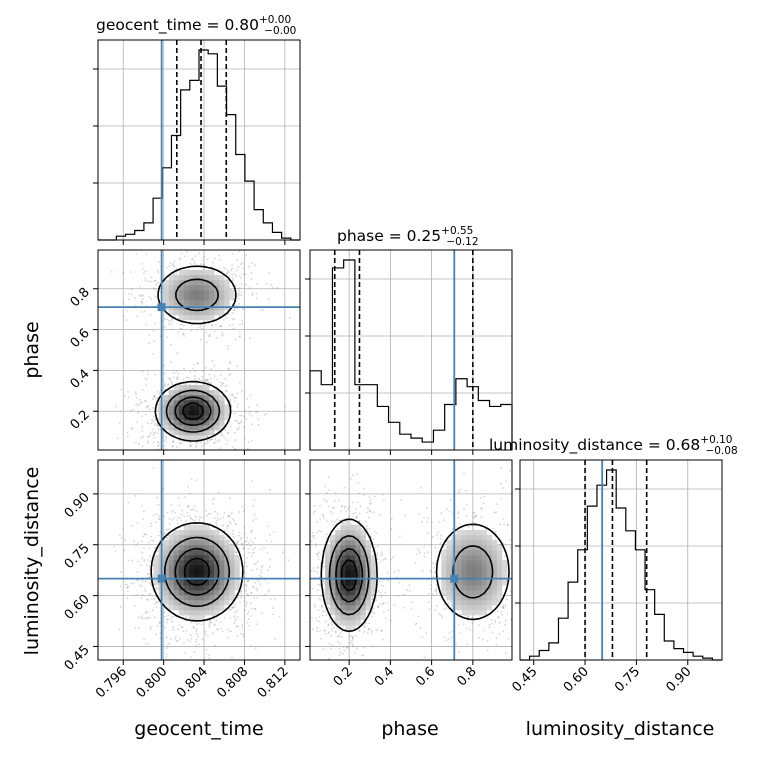  Describe the element at coordinates (524, 679) in the screenshot. I see `x-tick-label: 0.45` at that location.